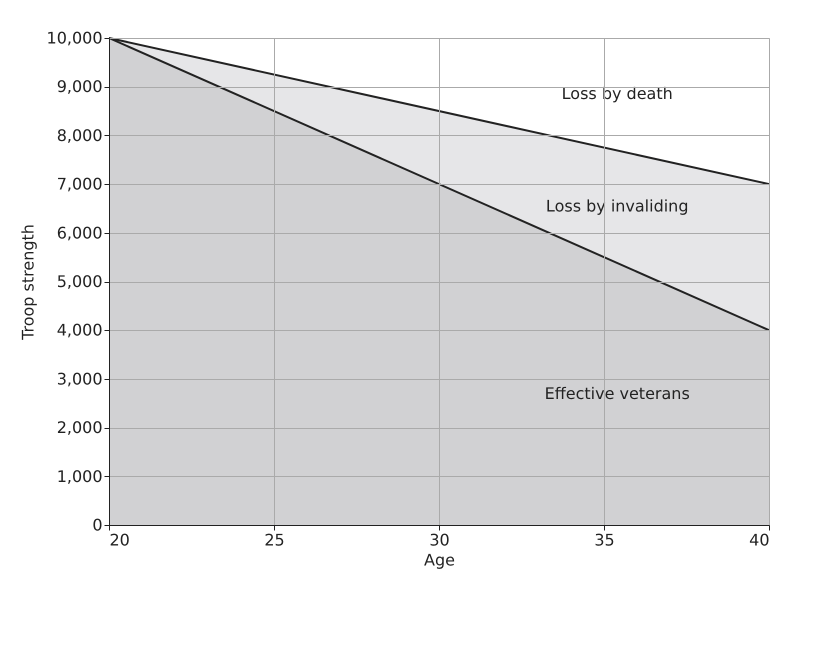 The width and height of the screenshot is (831, 649). Describe the element at coordinates (79, 476) in the screenshot. I see `y-tick-label: 1,000` at that location.